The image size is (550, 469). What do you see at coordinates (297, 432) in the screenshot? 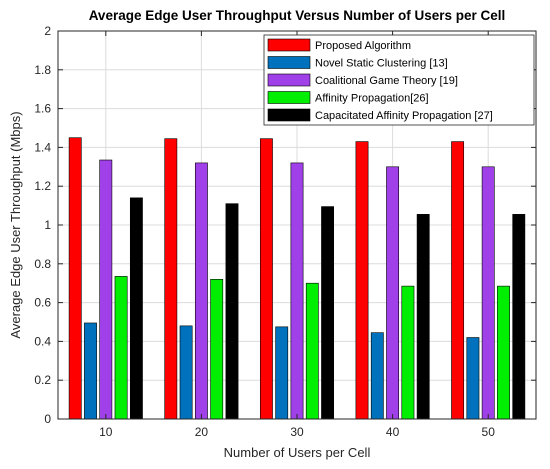
I see `x-tick-label: 30` at bounding box center [297, 432].